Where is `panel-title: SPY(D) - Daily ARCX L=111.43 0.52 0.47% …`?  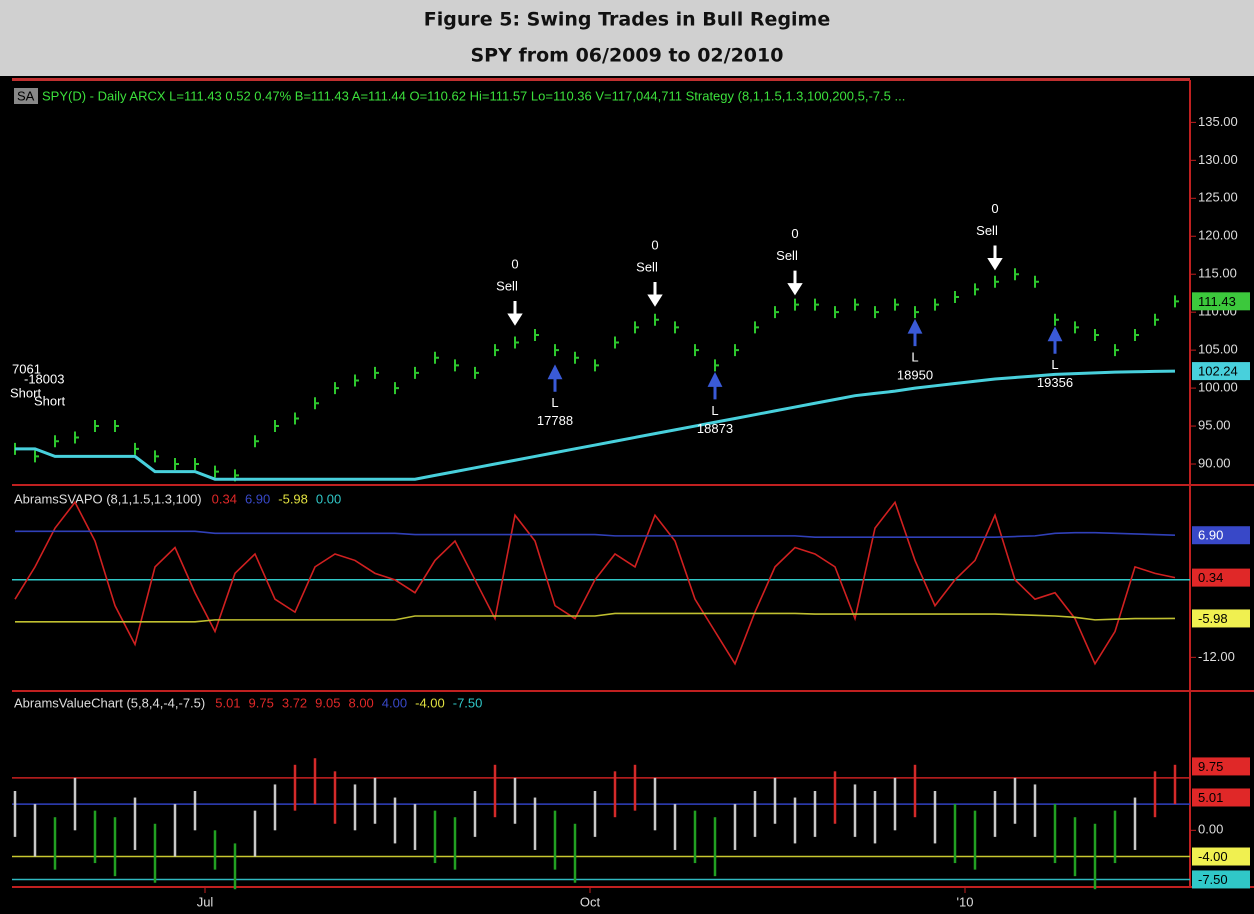
panel-title: SPY(D) - Daily ARCX L=111.43 0.52 0.47% … is located at coordinates (473, 95).